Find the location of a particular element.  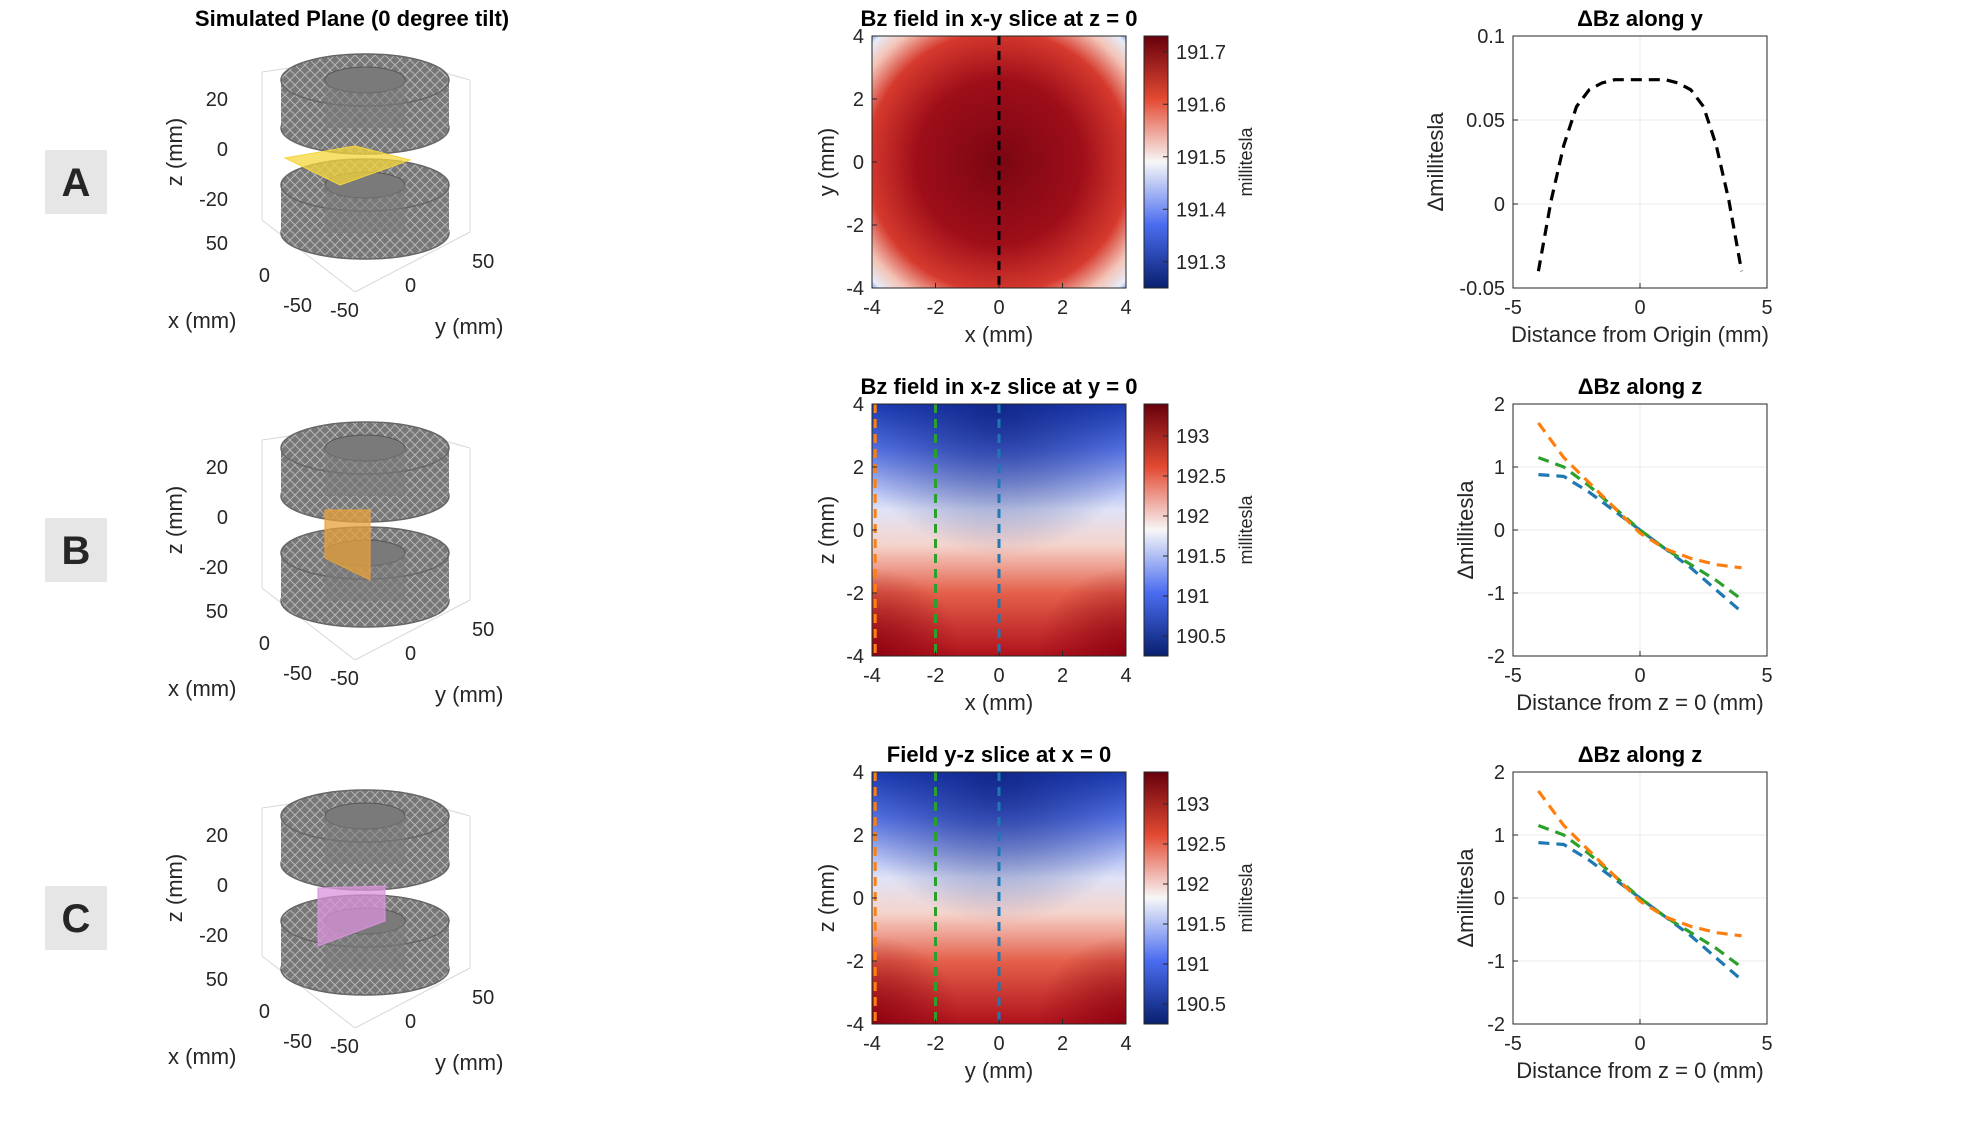

chart-x-label: Distance from z = 0 (mm) is located at coordinates (1640, 702).